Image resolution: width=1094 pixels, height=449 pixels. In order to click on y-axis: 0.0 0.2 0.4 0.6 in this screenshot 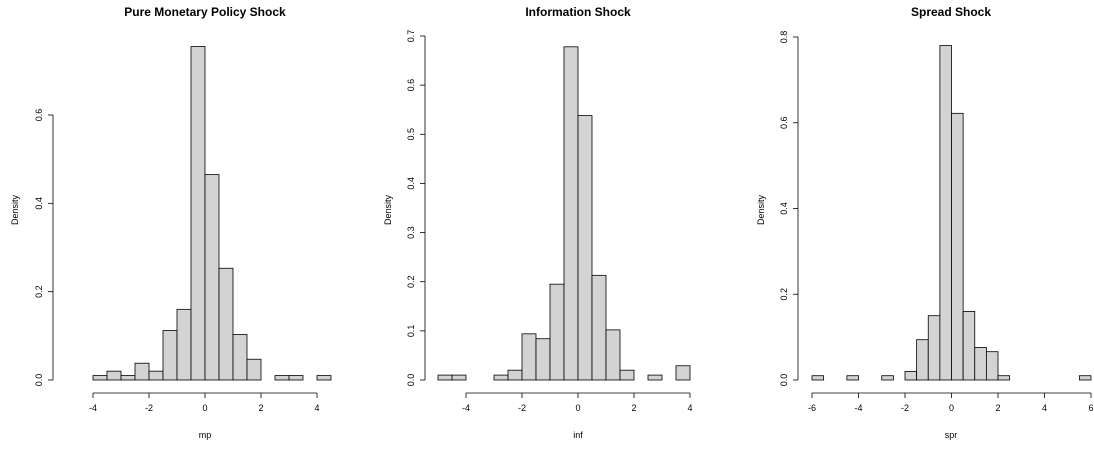, I will do `click(44, 248)`.